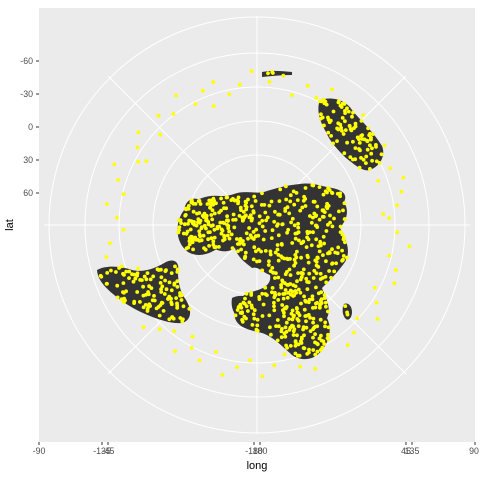 The image size is (480, 480). Describe the element at coordinates (28, 160) in the screenshot. I see `y-tick-label: 30` at that location.